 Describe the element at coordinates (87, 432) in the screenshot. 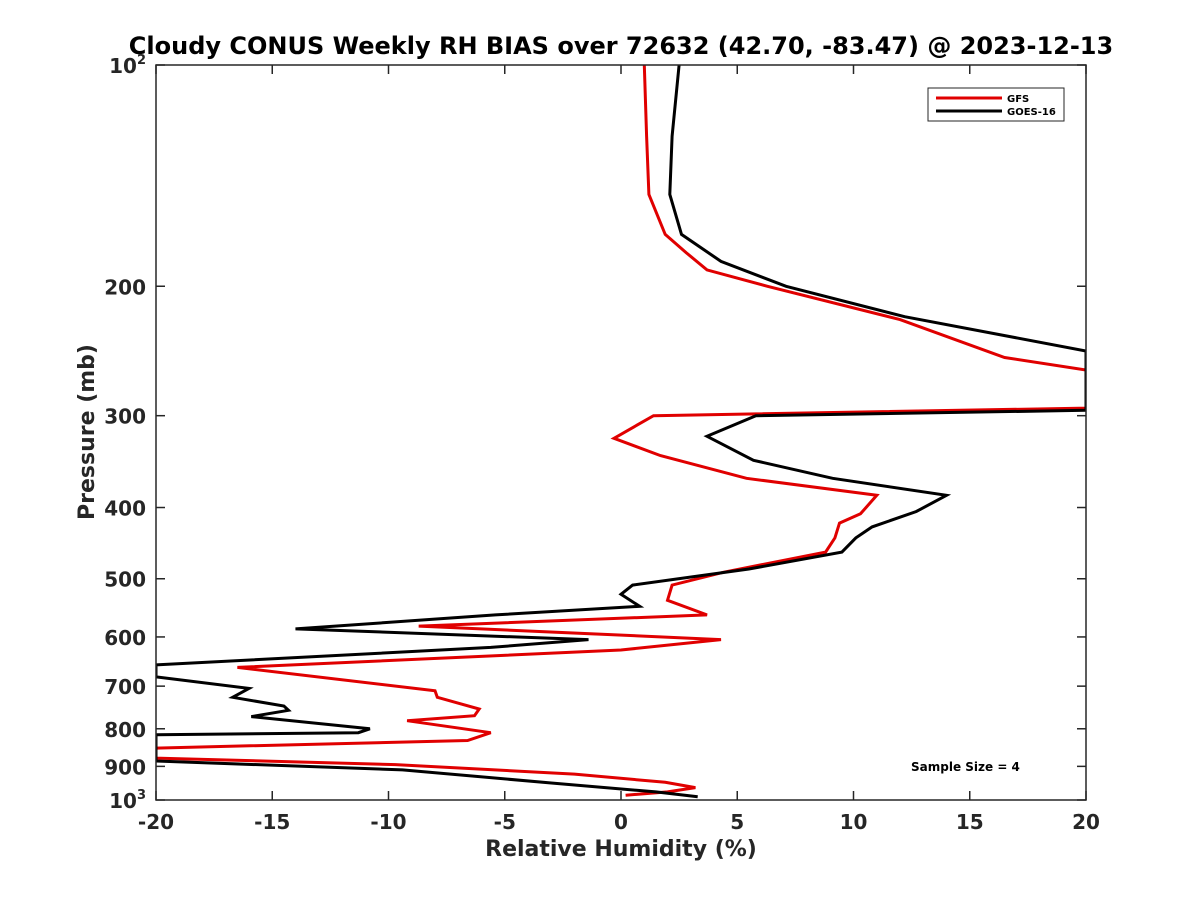

I see `y-axis-label: Pressure (mb)` at that location.